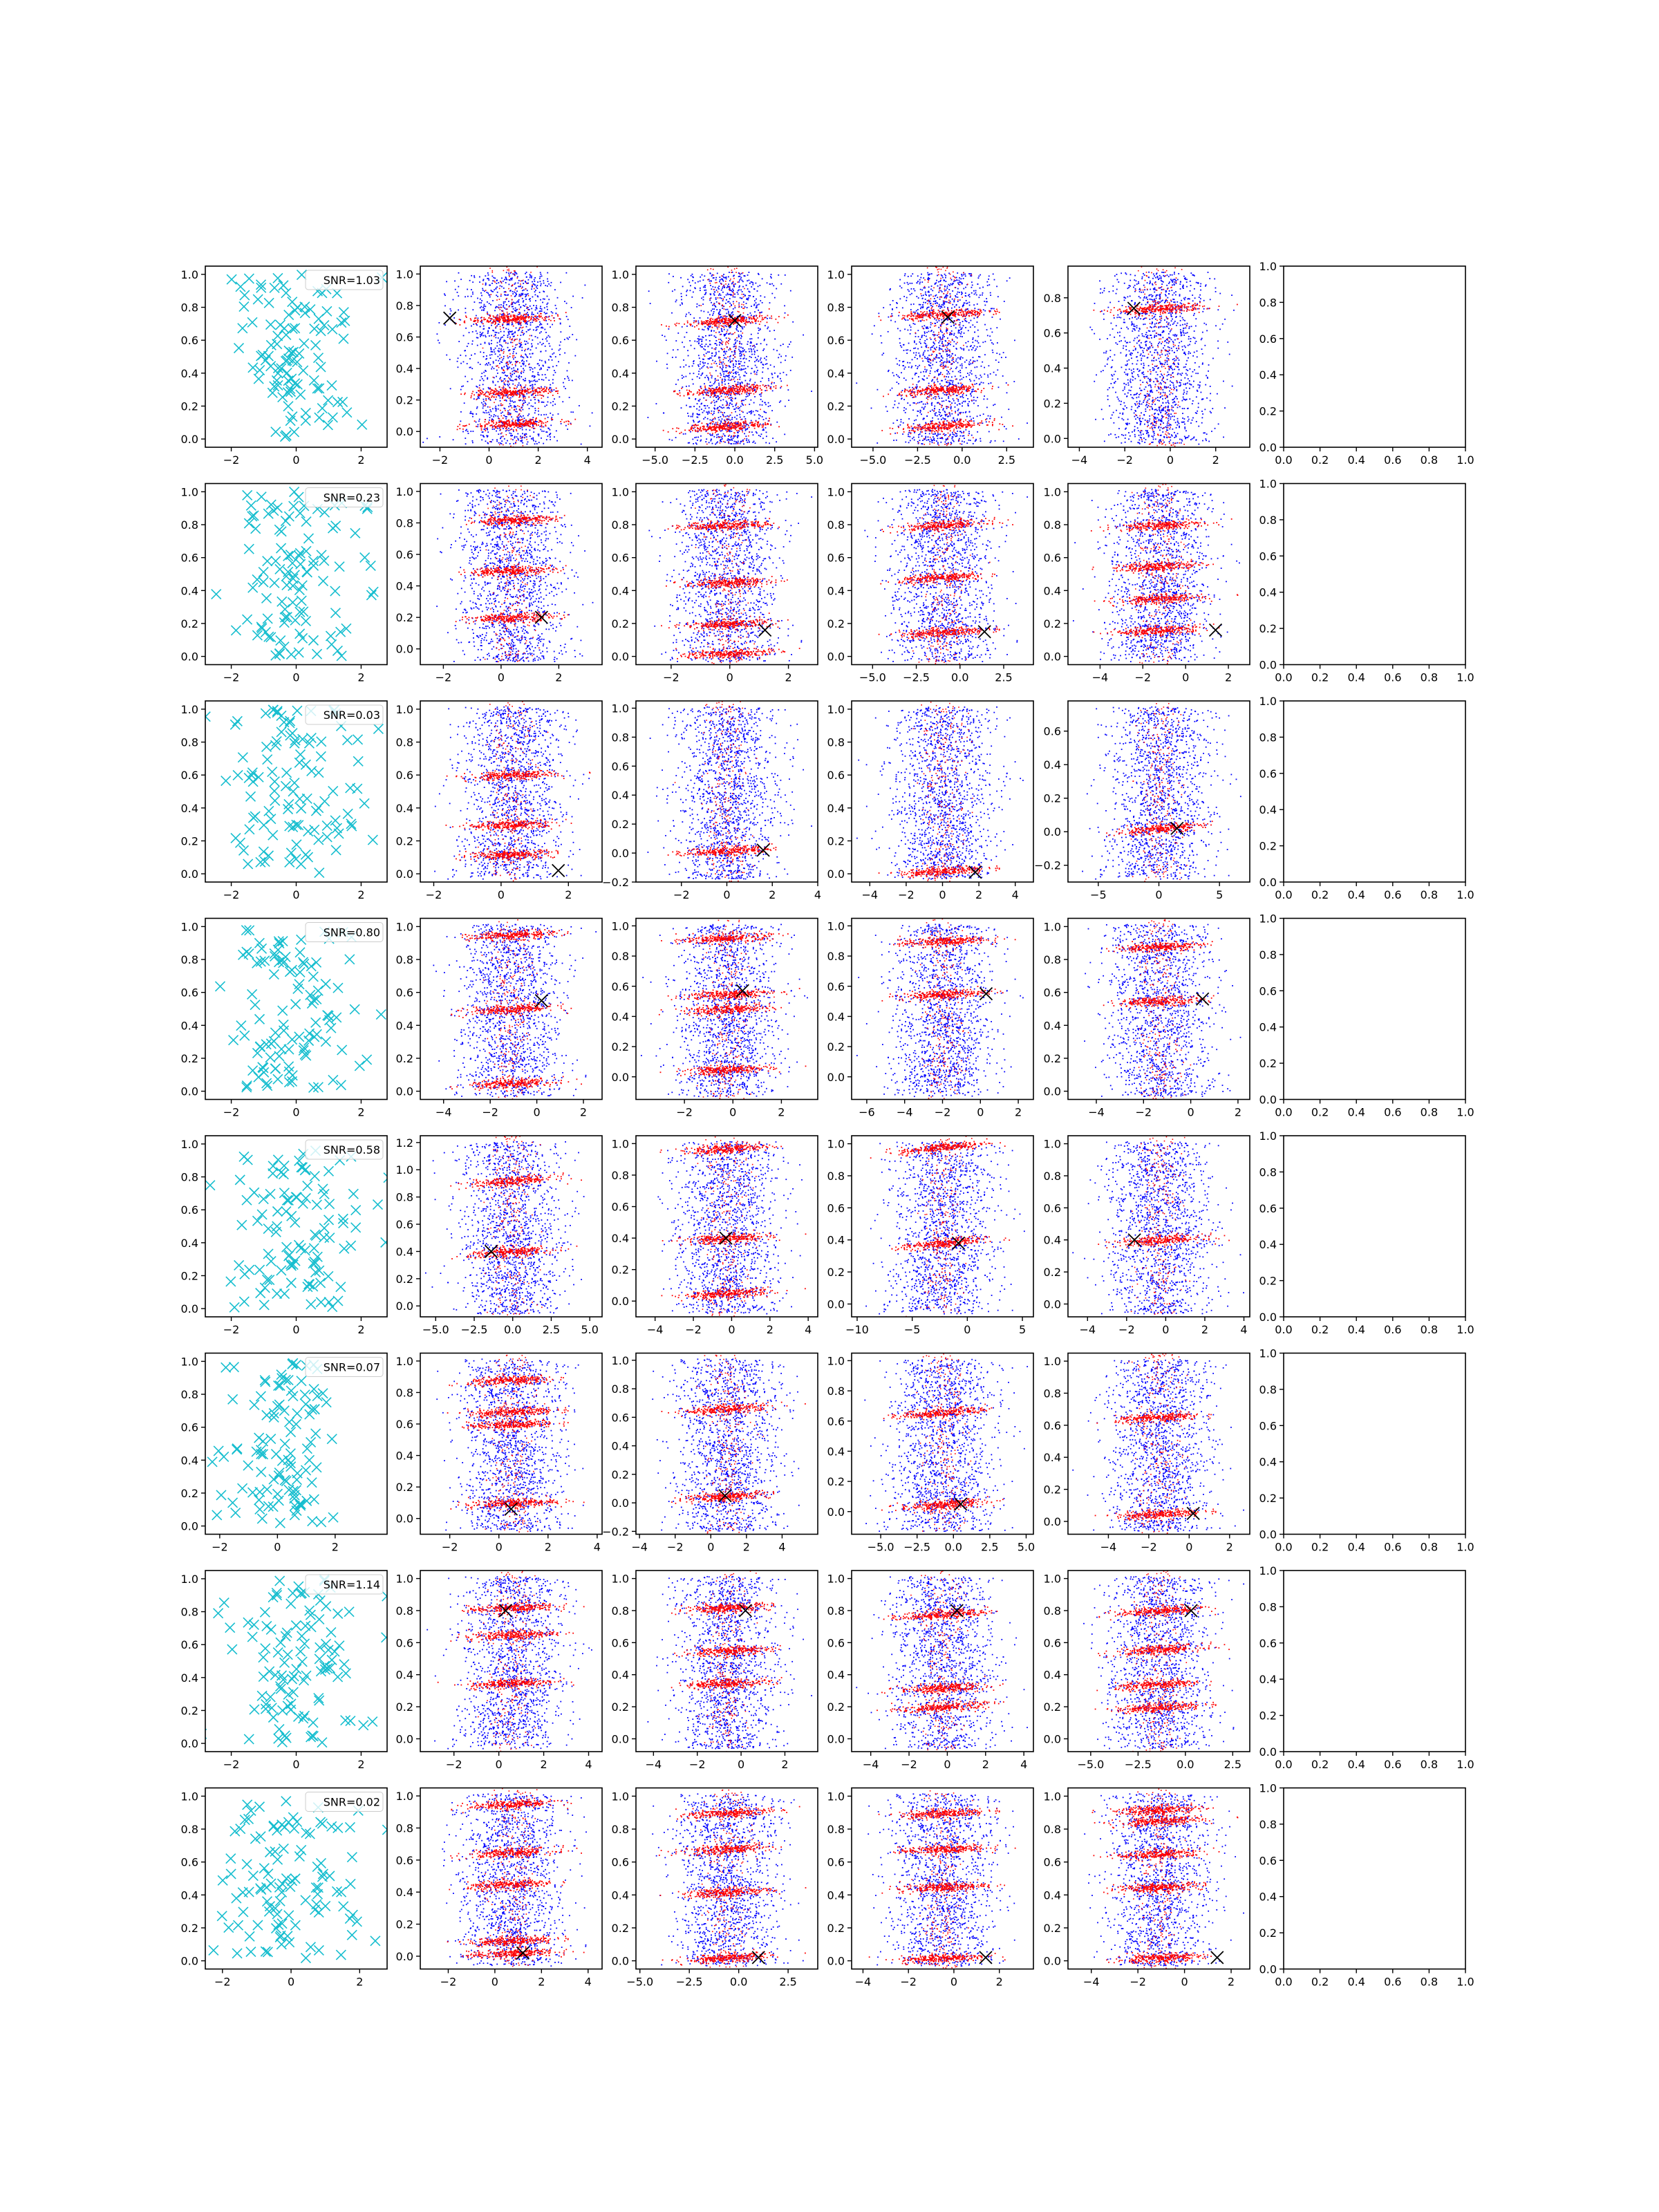 This screenshot has width=1659, height=2212. Describe the element at coordinates (588, 460) in the screenshot. I see `x-tick-label: 4` at that location.